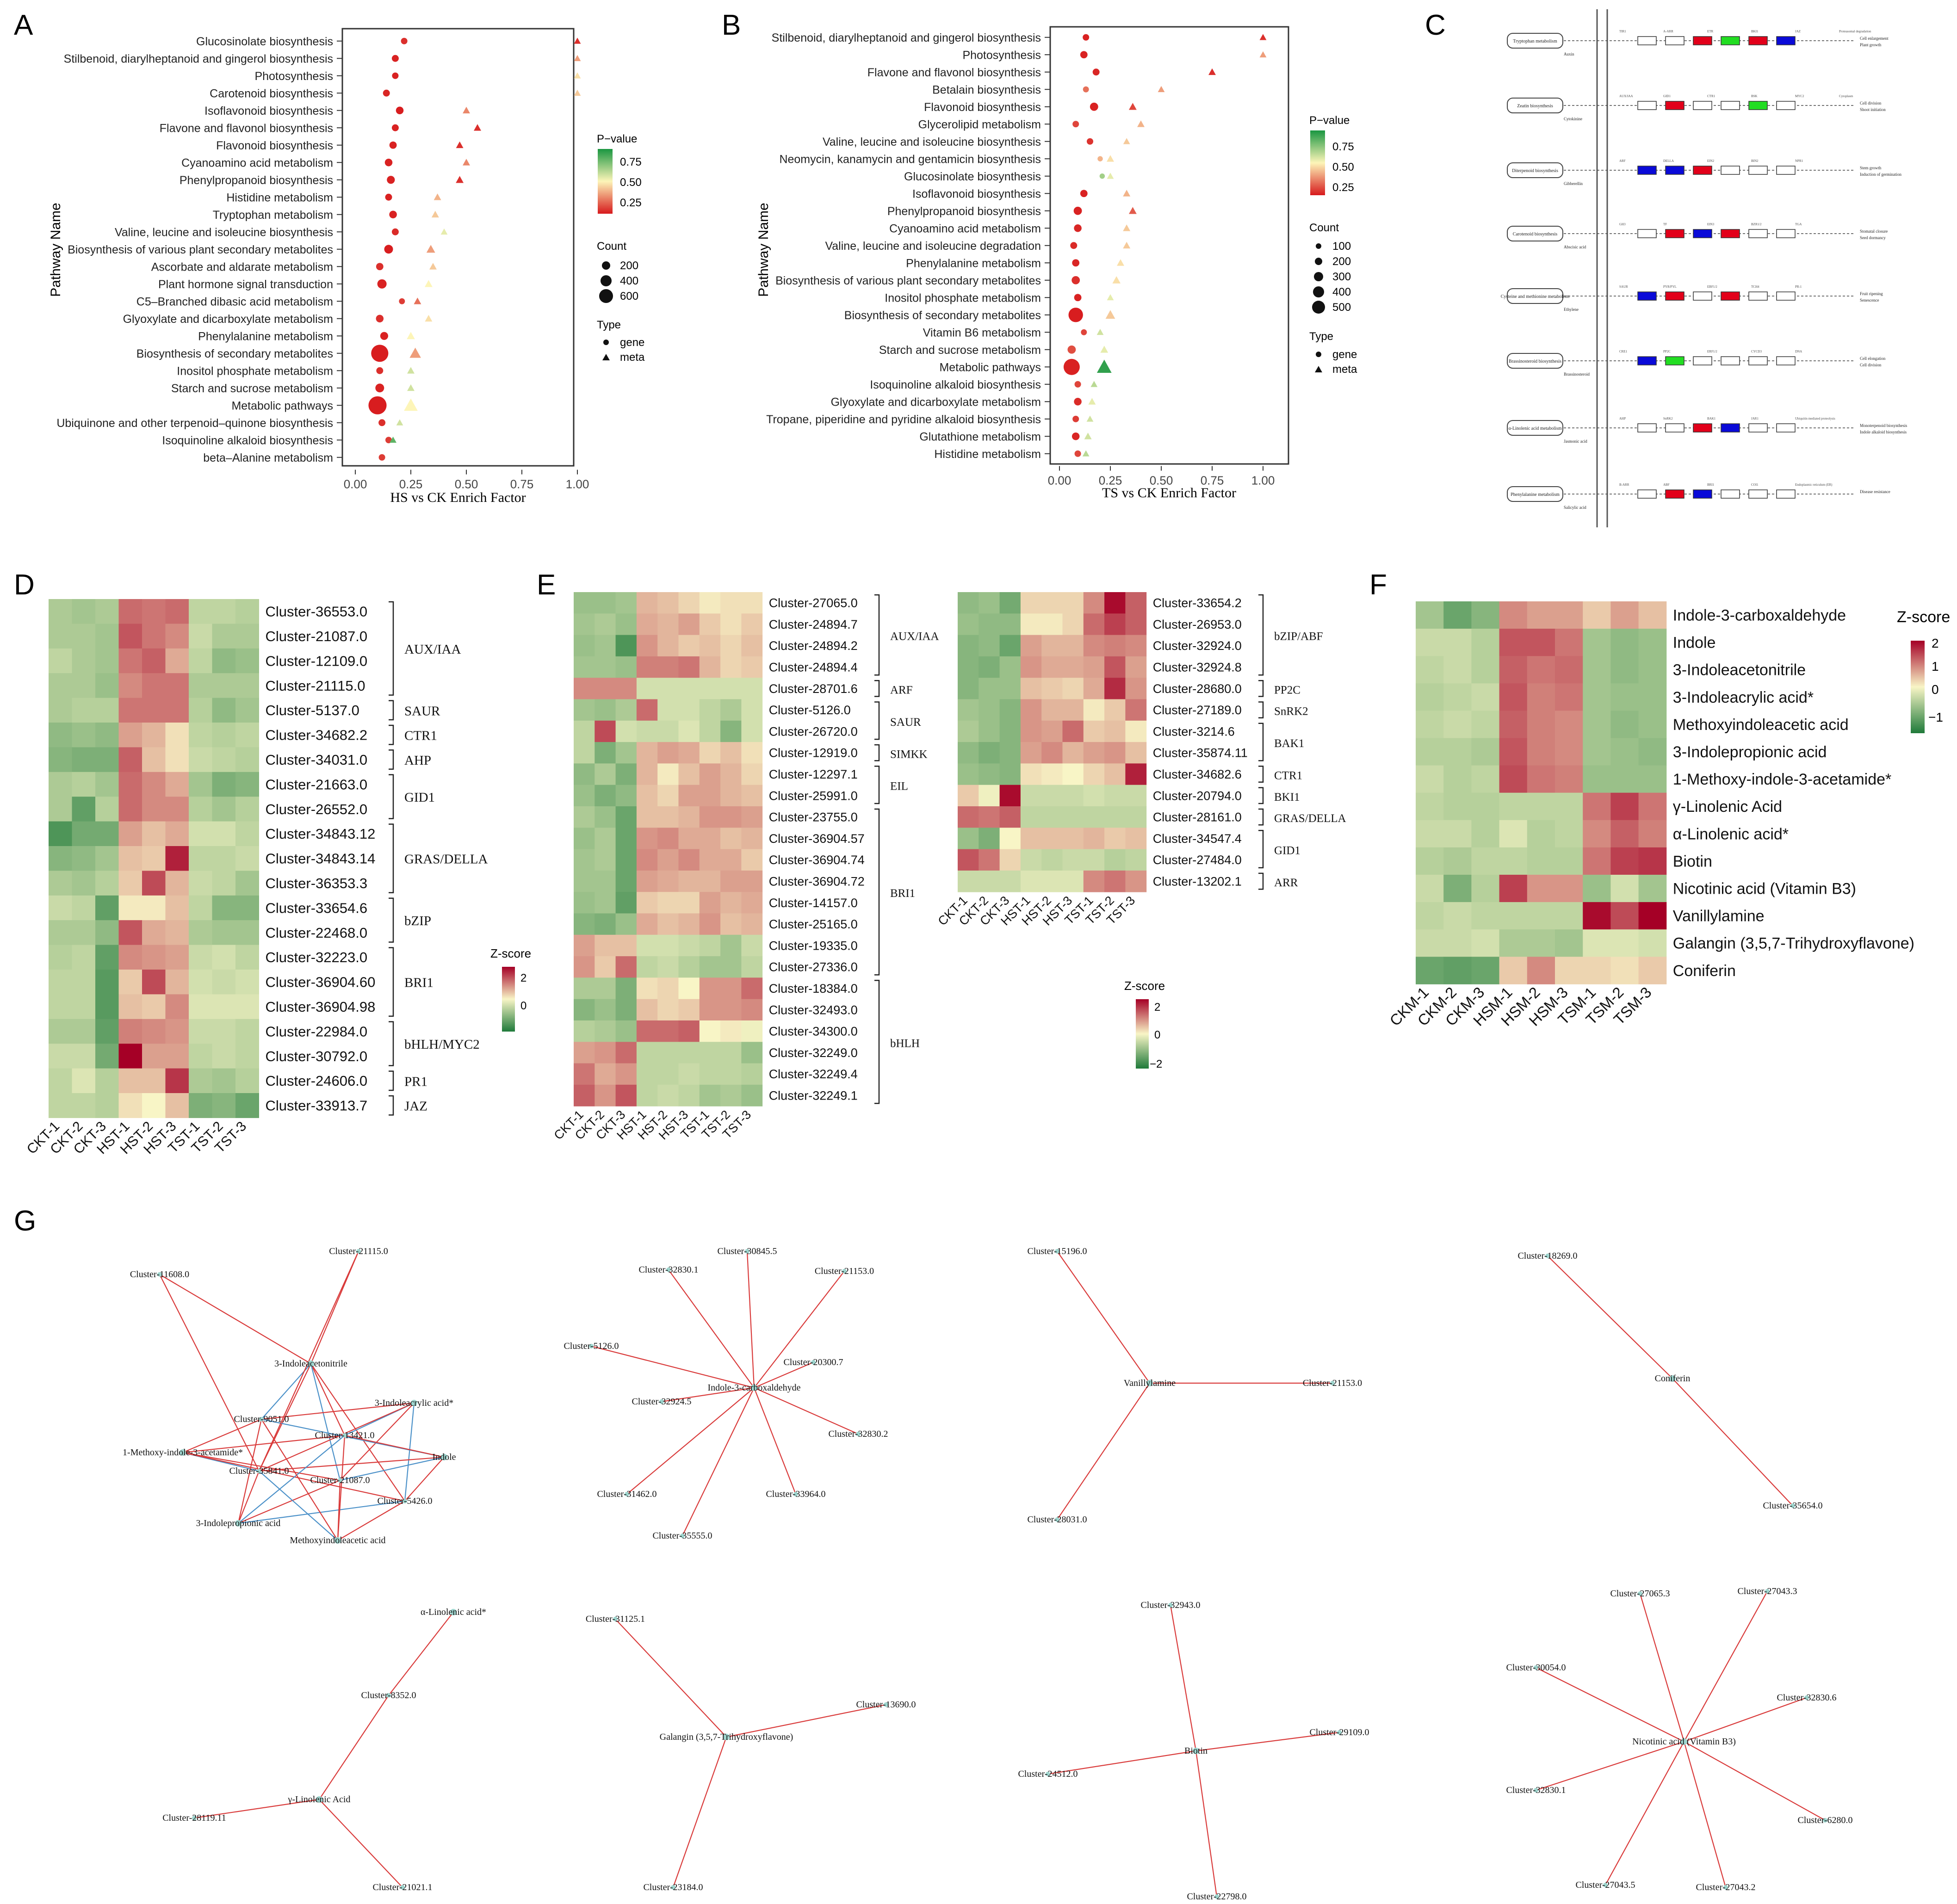  What do you see at coordinates (317, 933) in the screenshot?
I see `row-label: Cluster-22468.0` at bounding box center [317, 933].